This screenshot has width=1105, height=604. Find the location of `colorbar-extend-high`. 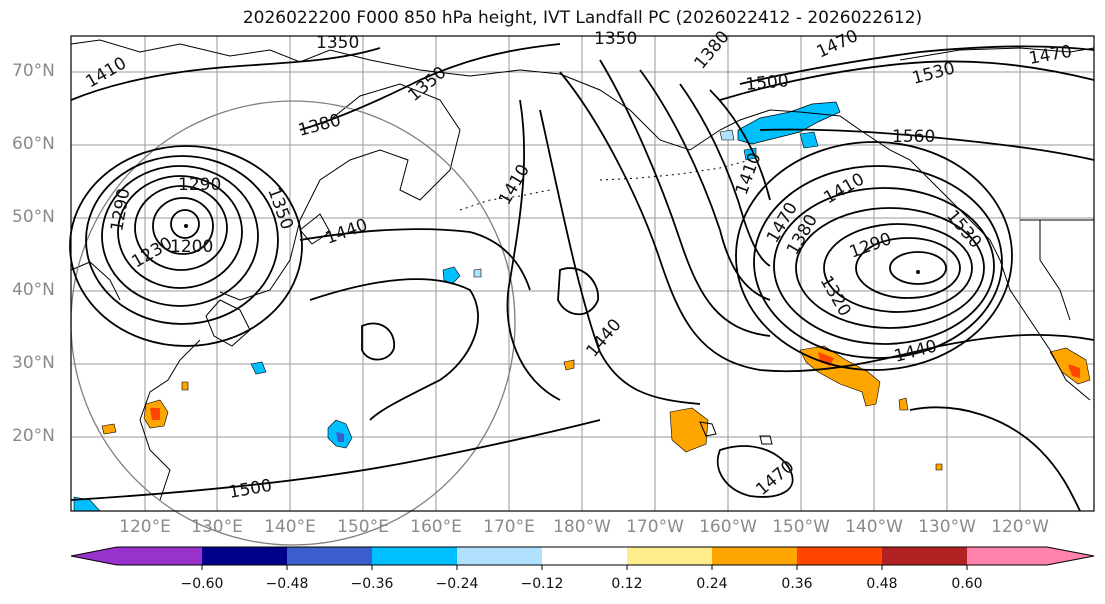

colorbar-extend-high is located at coordinates (1070, 556).